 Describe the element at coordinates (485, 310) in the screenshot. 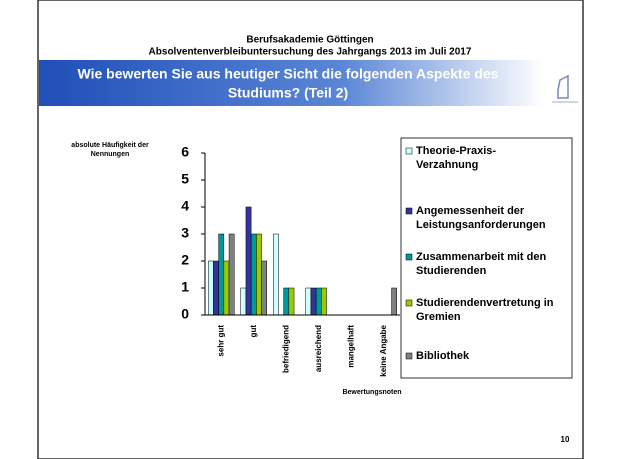

I see `legend-label: Studierendenvertretung in Gremien` at that location.